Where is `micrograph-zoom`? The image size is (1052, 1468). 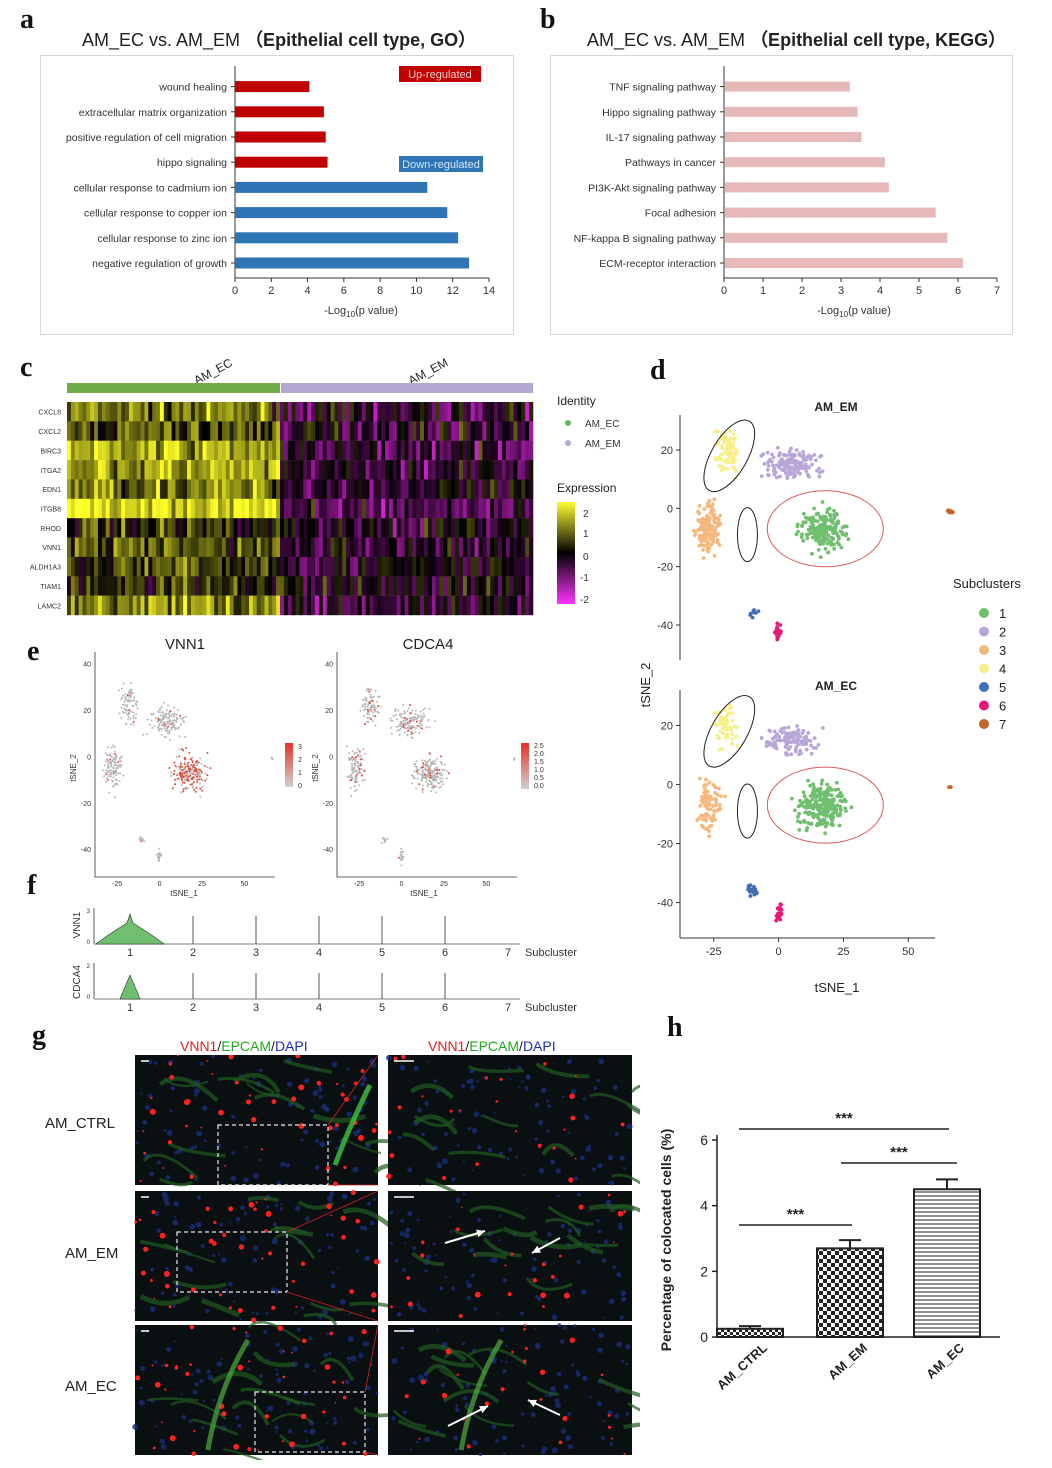 micrograph-zoom is located at coordinates (514, 1389).